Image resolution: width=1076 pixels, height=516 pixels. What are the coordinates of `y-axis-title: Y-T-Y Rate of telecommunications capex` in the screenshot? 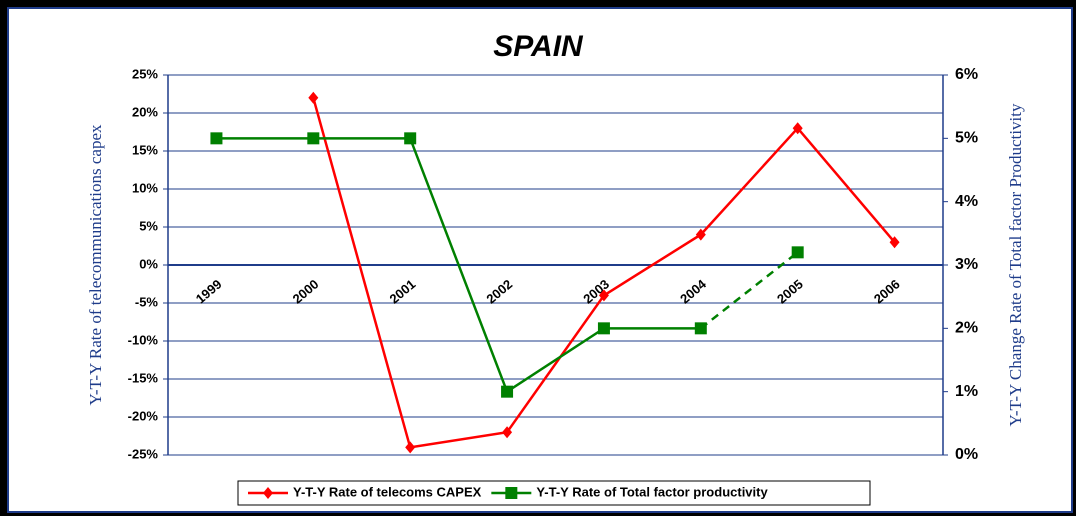 It's located at (95, 265).